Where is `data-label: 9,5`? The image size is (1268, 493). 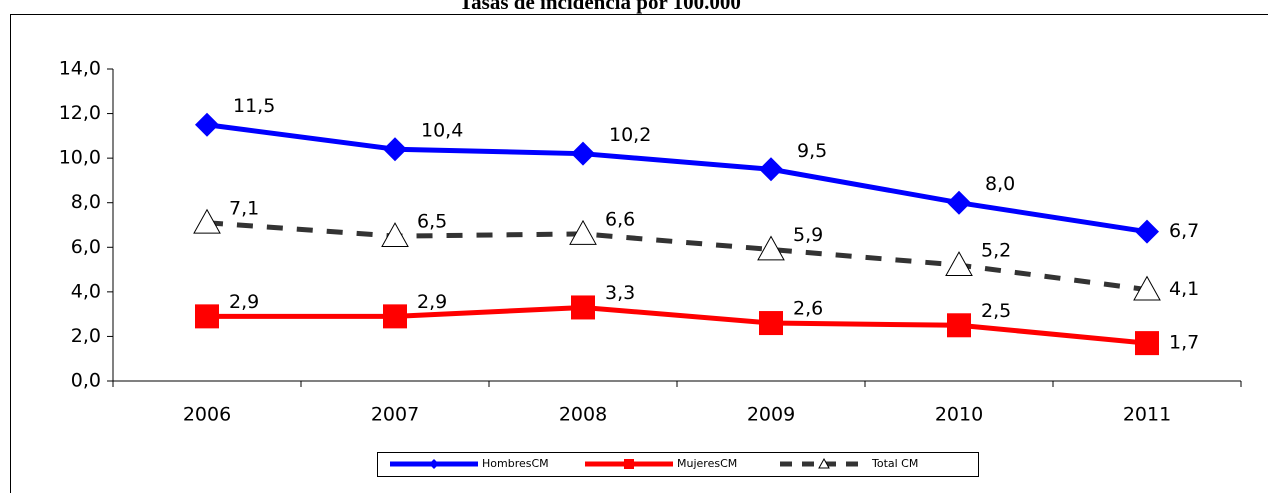 data-label: 9,5 is located at coordinates (812, 151).